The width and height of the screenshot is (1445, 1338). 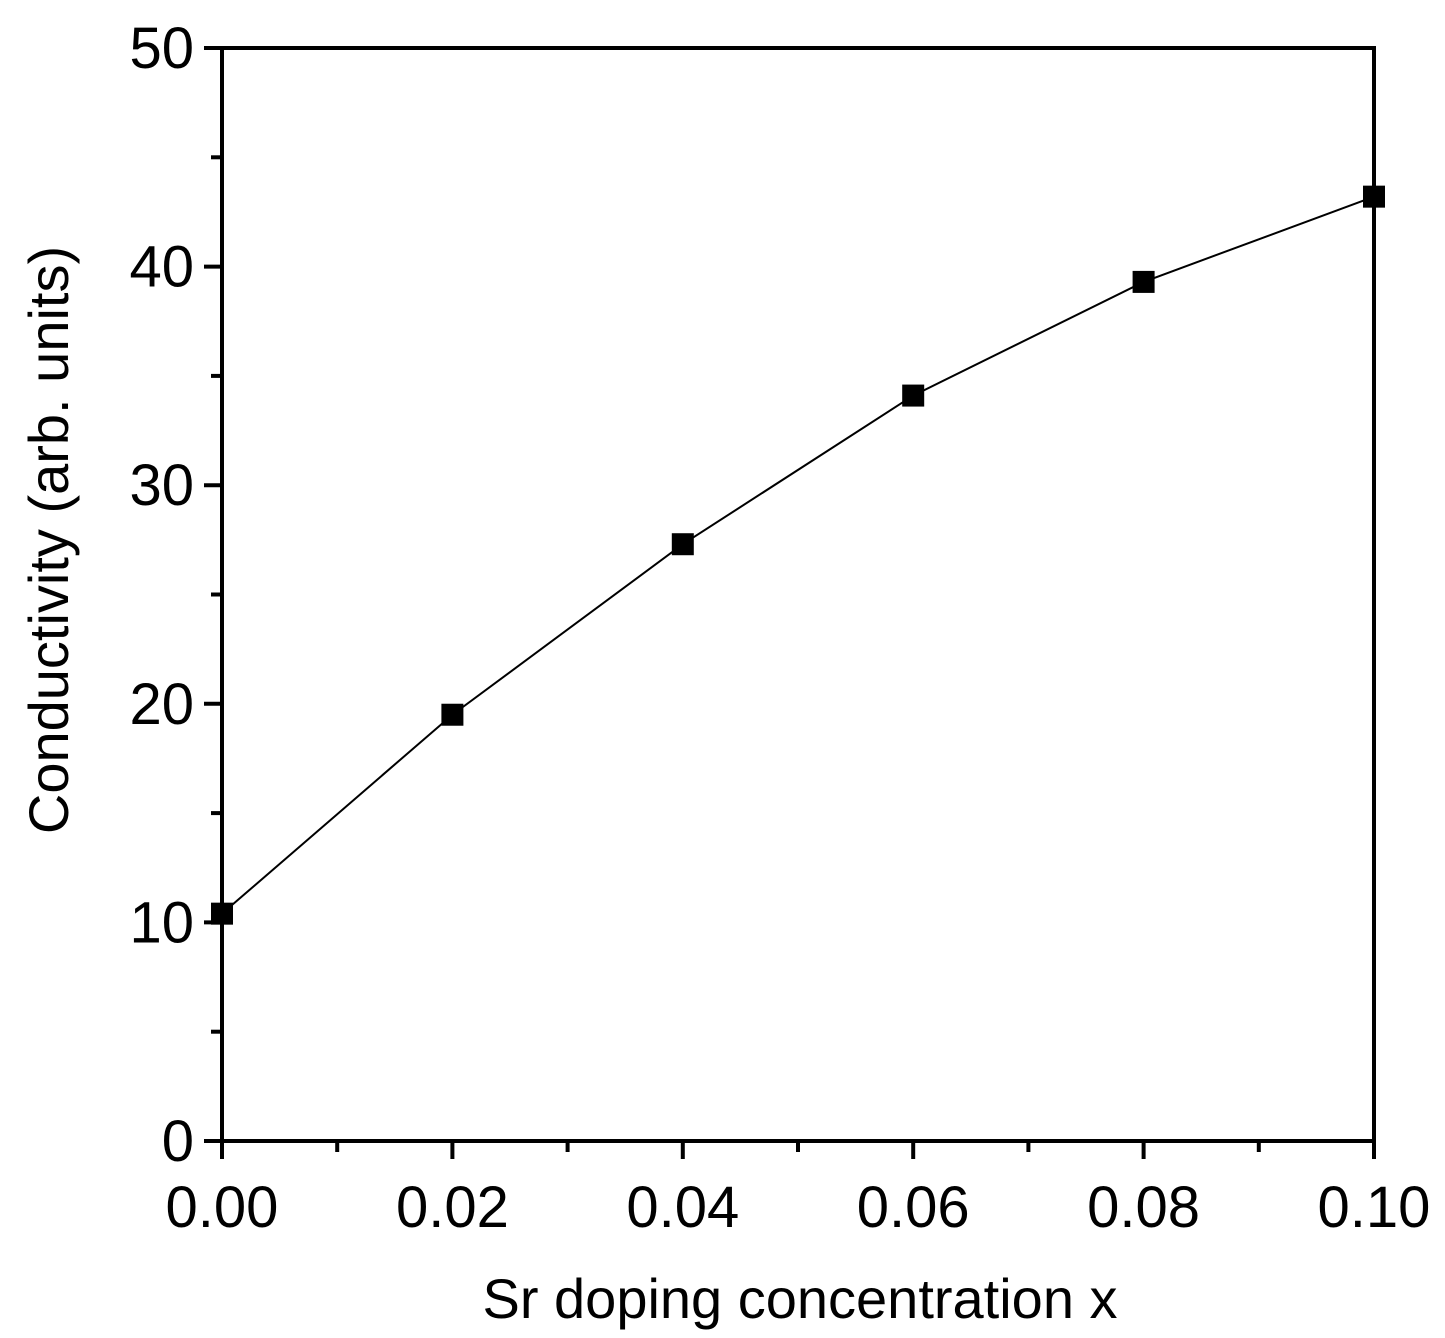 I want to click on x-tick-label: 0.10, so click(x=1374, y=1207).